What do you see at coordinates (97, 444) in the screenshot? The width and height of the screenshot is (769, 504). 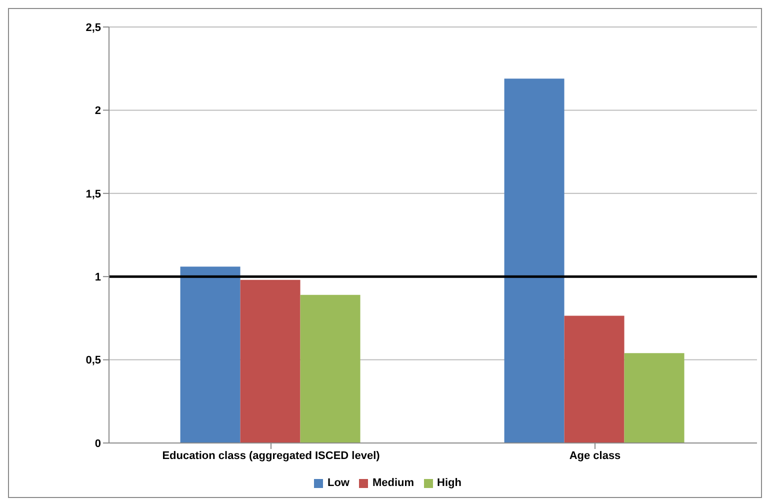 I see `y-tick-label: 0` at bounding box center [97, 444].